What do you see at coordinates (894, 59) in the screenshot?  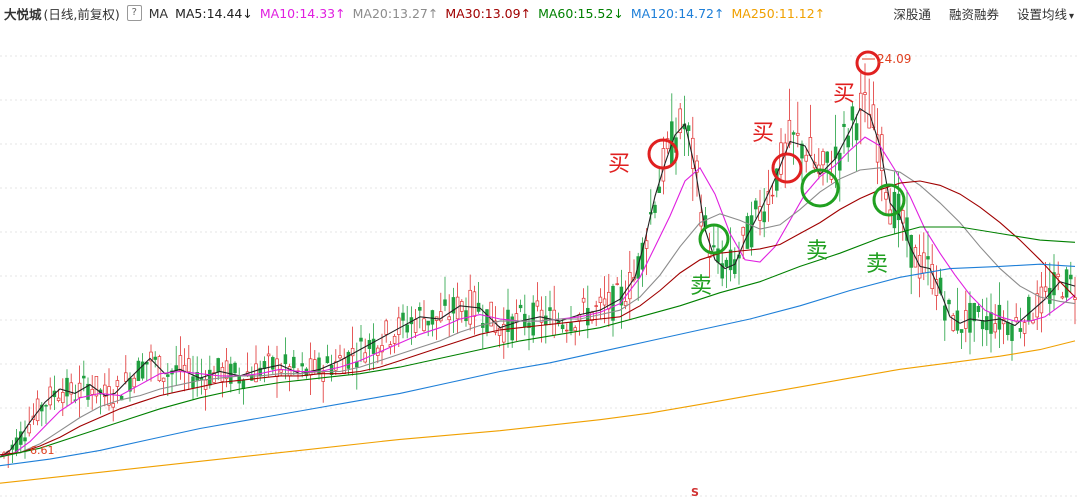 I see `max-price-label: 24.09` at bounding box center [894, 59].